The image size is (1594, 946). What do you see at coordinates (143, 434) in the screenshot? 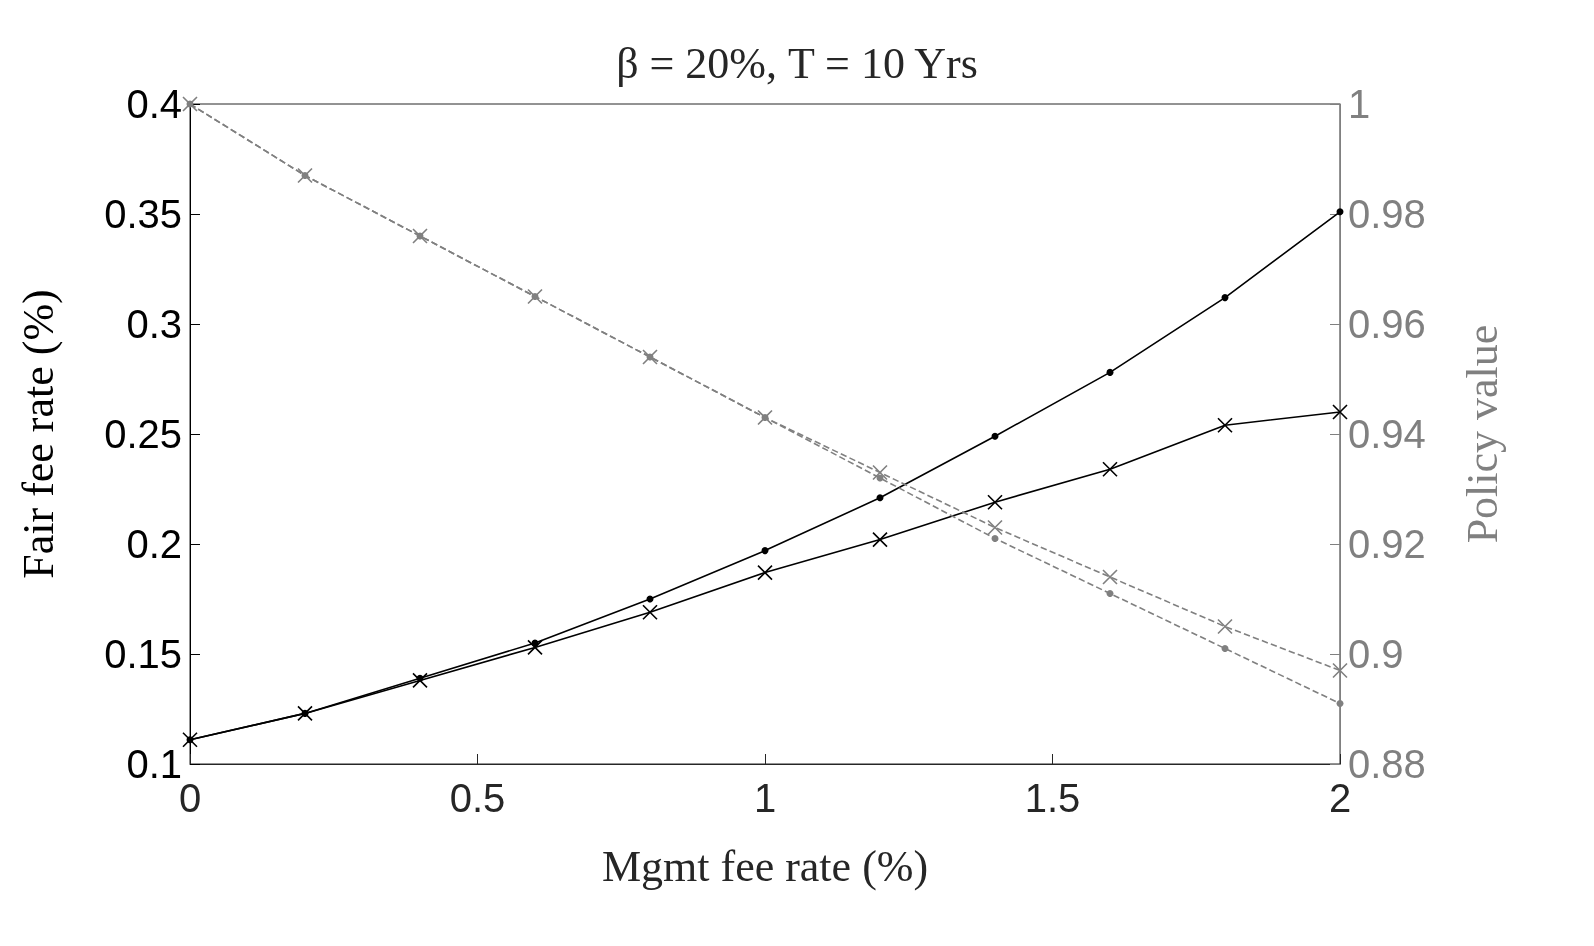
I see `y-tick-label: 0.25` at bounding box center [143, 434].